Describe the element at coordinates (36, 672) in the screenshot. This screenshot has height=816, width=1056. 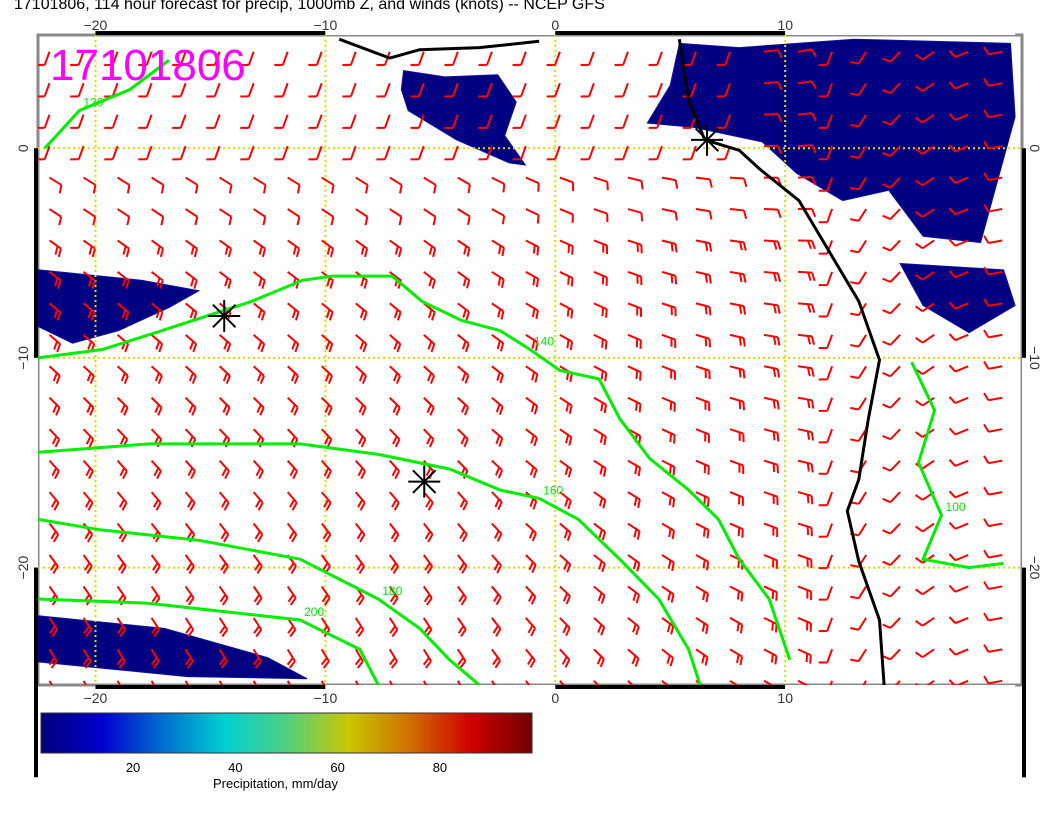
I see `border-scale-left` at that location.